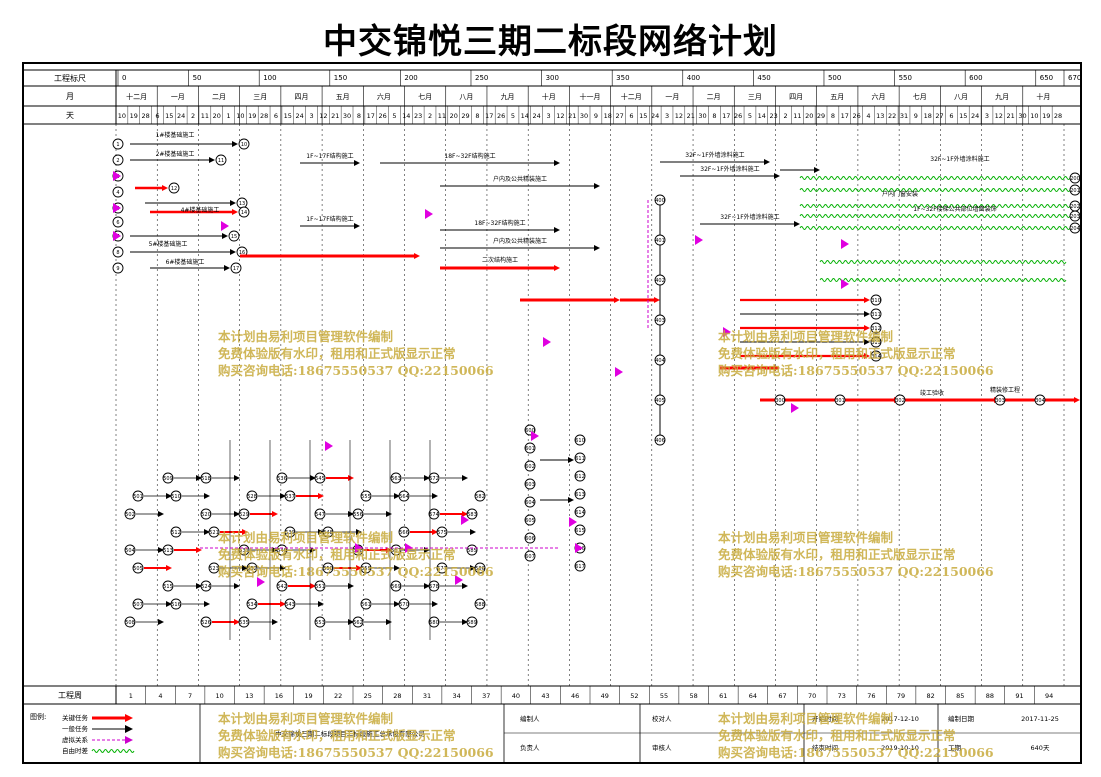  I want to click on event-node-number: 510, so click(176, 497).